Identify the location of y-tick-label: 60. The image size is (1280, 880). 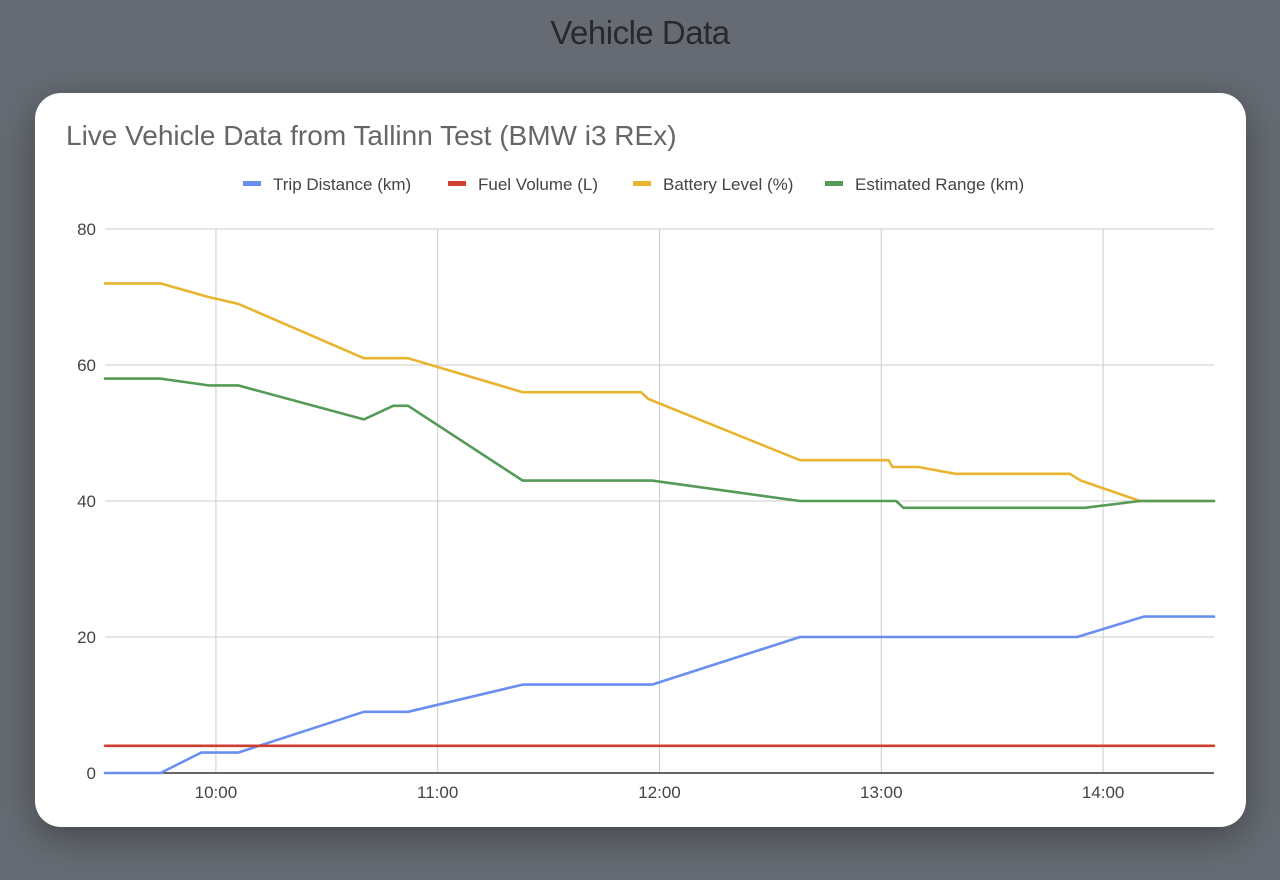
(86, 365).